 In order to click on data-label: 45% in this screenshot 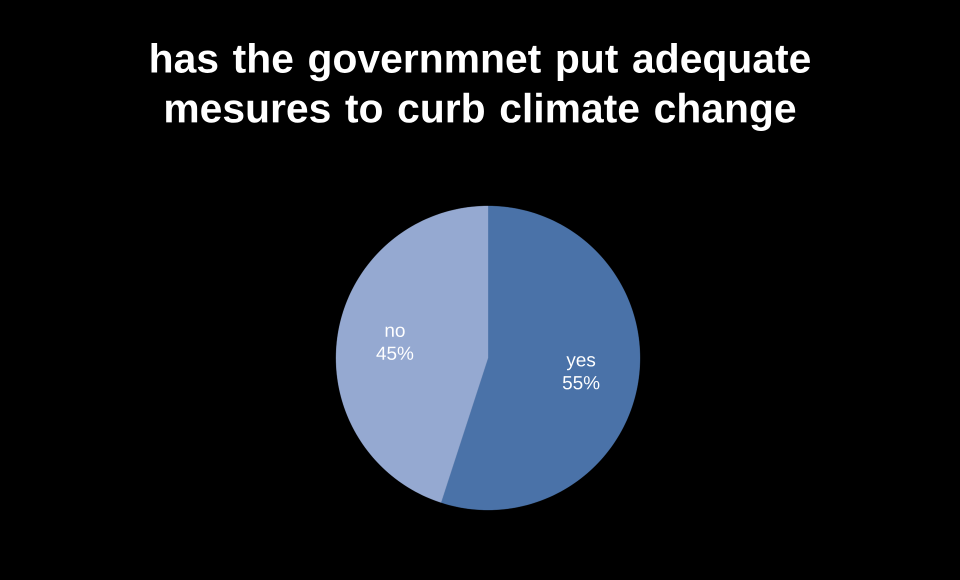, I will do `click(395, 353)`.